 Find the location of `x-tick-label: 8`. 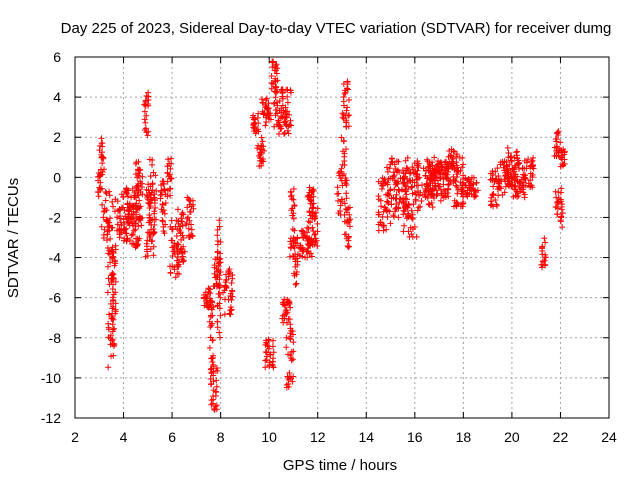

x-tick-label: 8 is located at coordinates (221, 437).